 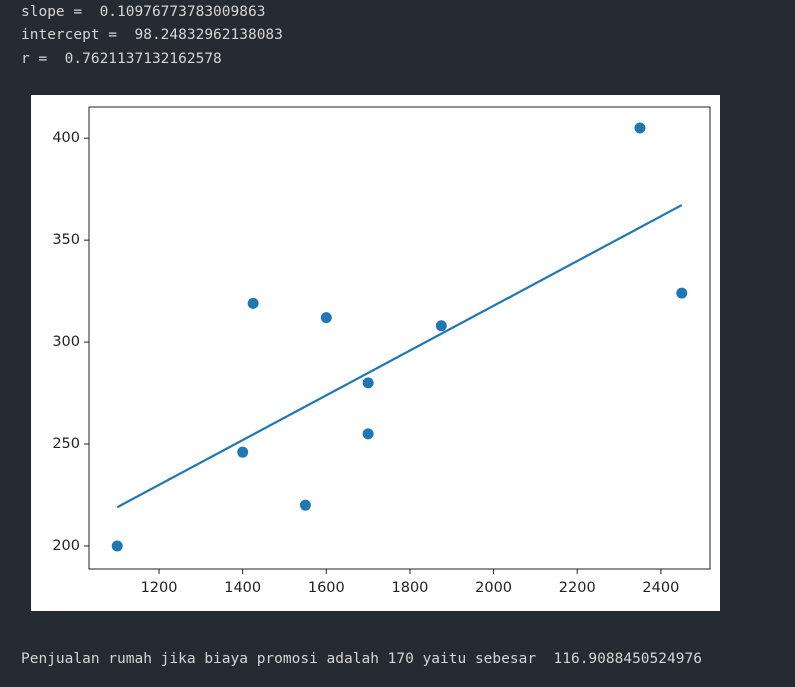 I want to click on x-tick-label: 2000, so click(x=493, y=588).